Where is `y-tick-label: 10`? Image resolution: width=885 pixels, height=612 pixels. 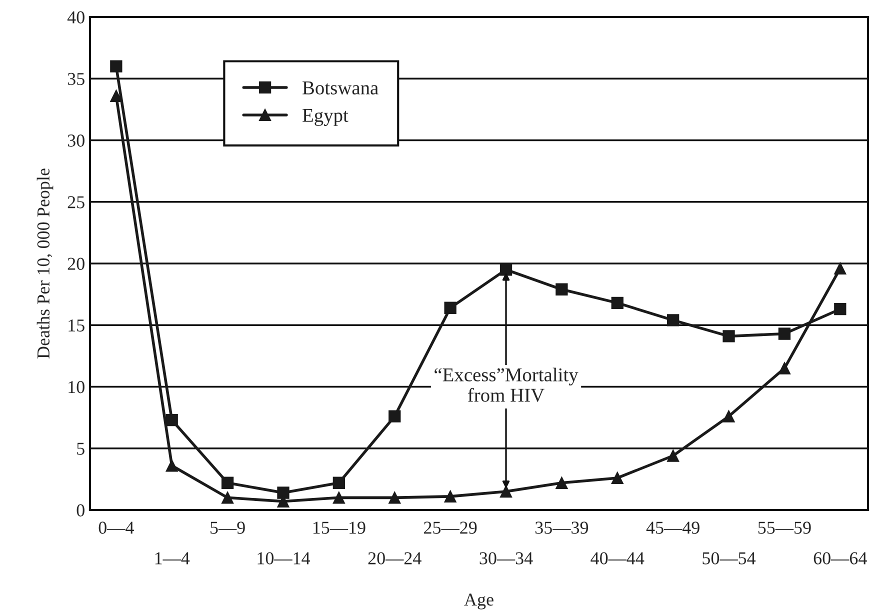
y-tick-label: 10 is located at coordinates (76, 387).